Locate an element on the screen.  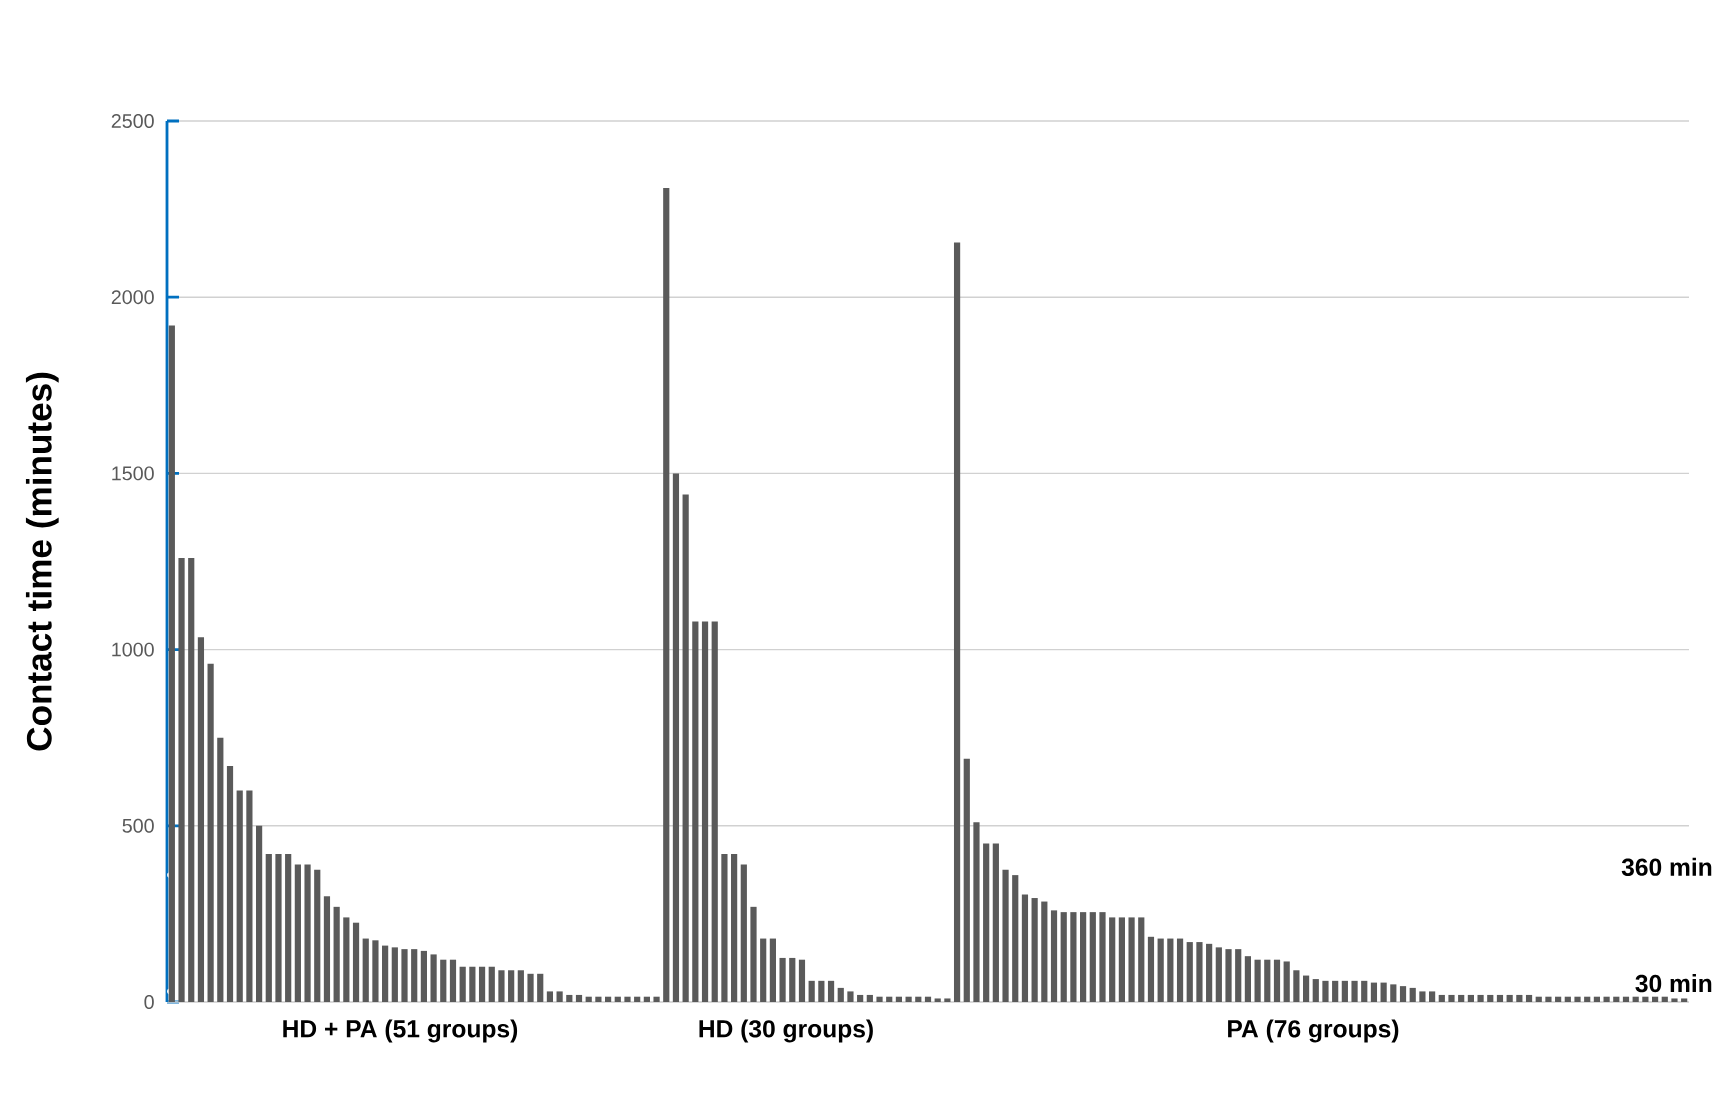
y-tick-label: 2500 is located at coordinates (132, 121).